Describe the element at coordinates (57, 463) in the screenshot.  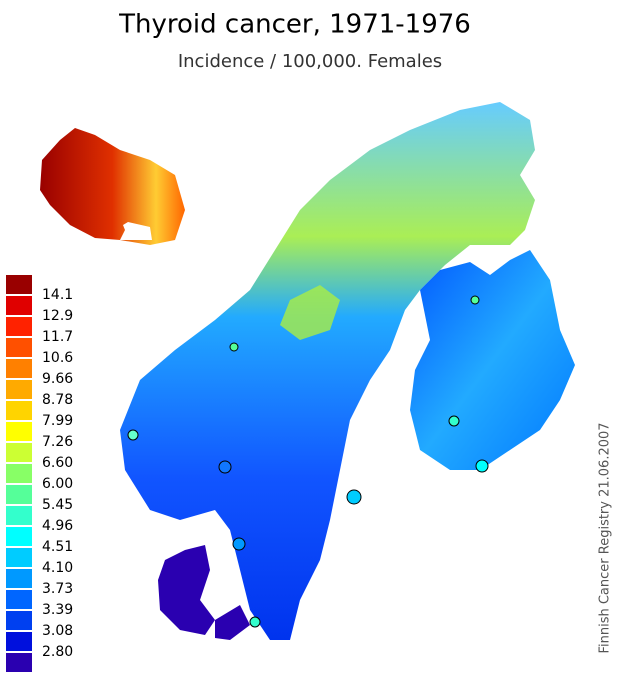
I see `legend-label: 6.60` at that location.